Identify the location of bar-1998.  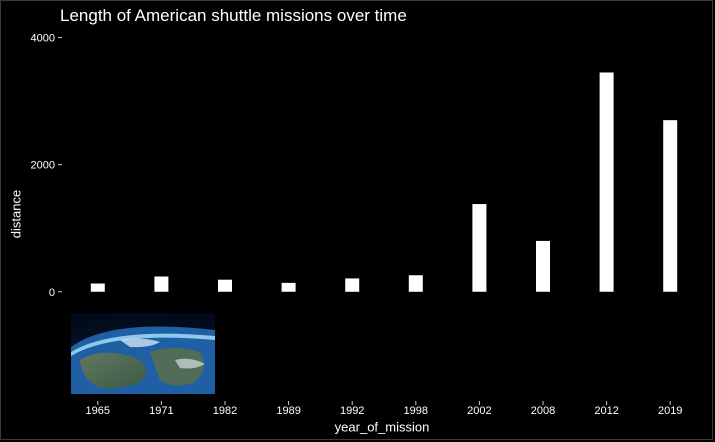
(415, 283).